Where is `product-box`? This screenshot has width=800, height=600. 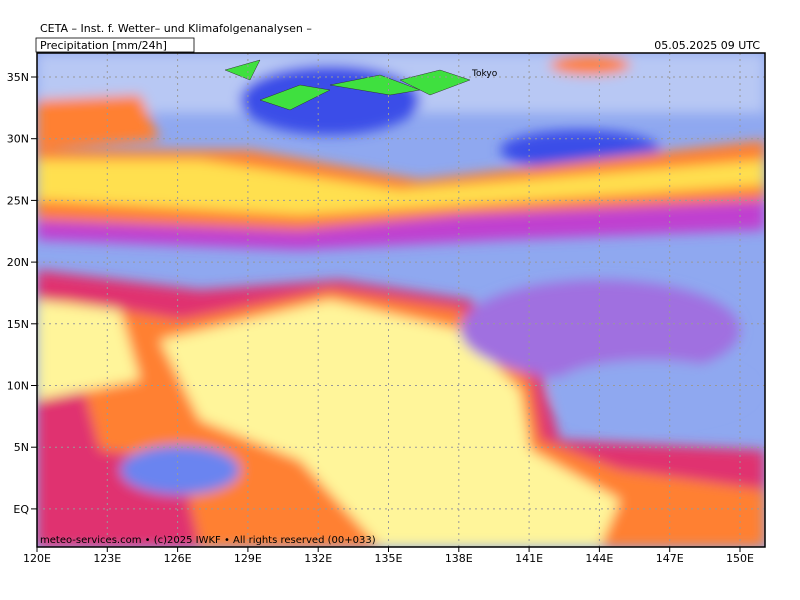
product-box is located at coordinates (115, 45).